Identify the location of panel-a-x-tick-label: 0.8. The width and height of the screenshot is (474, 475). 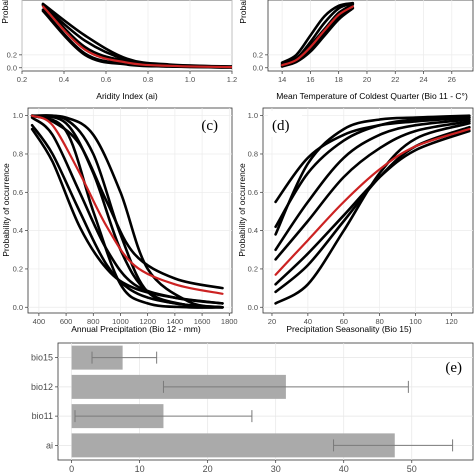
(148, 79).